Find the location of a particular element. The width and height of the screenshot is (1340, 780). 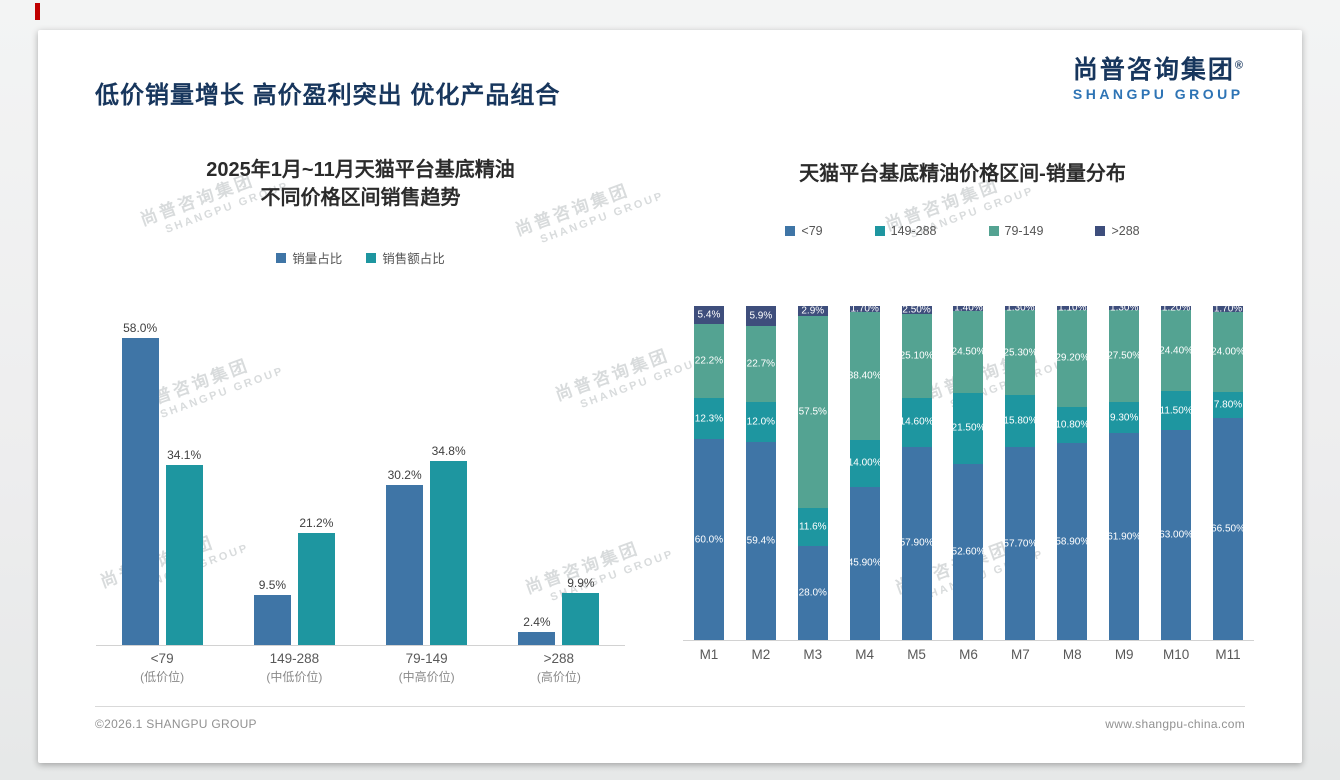

legend-label: <79 is located at coordinates (812, 231).